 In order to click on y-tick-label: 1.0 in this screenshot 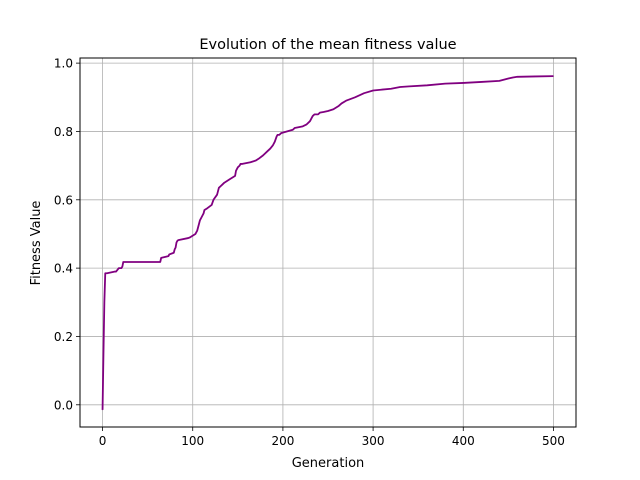, I will do `click(63, 64)`.